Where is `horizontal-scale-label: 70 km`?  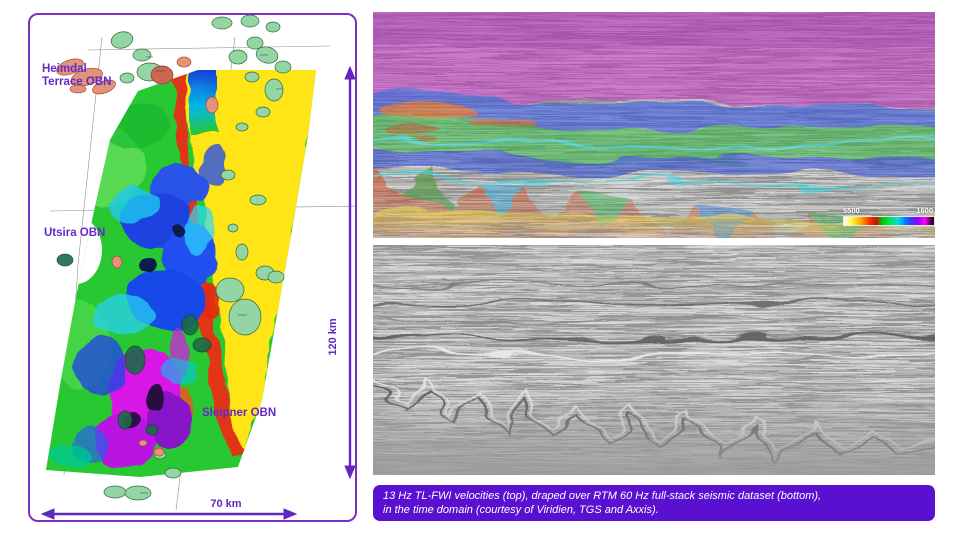 horizontal-scale-label: 70 km is located at coordinates (225, 504).